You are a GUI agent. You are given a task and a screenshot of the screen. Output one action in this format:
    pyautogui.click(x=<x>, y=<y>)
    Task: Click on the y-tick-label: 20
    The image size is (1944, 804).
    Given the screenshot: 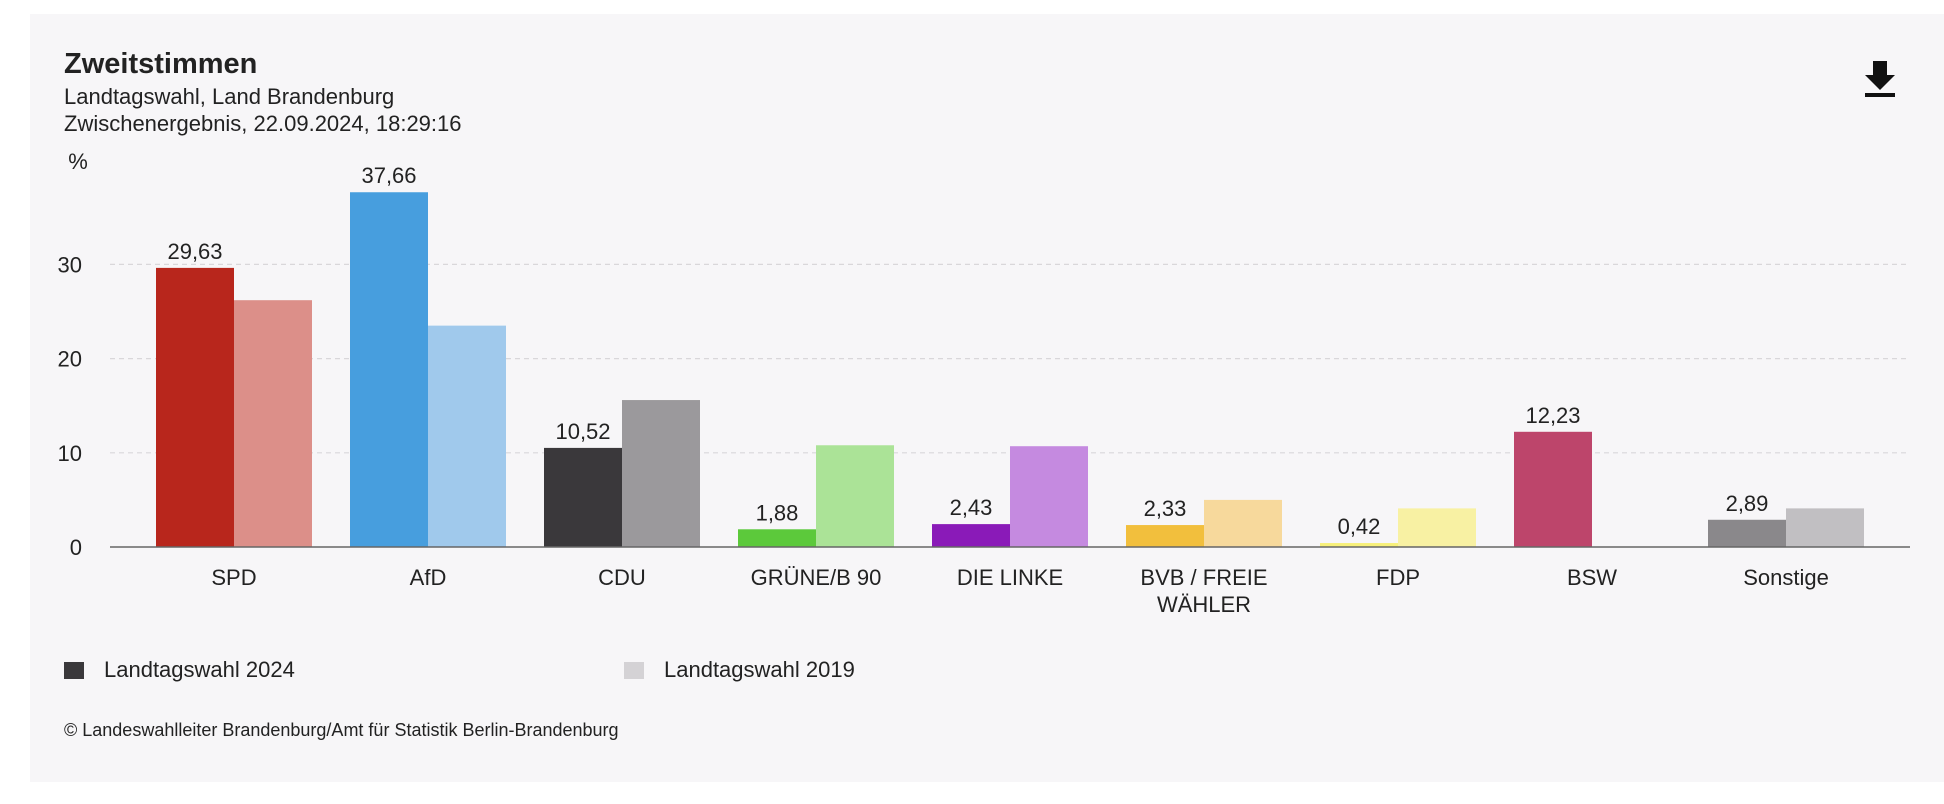 What is the action you would take?
    pyautogui.click(x=70, y=359)
    